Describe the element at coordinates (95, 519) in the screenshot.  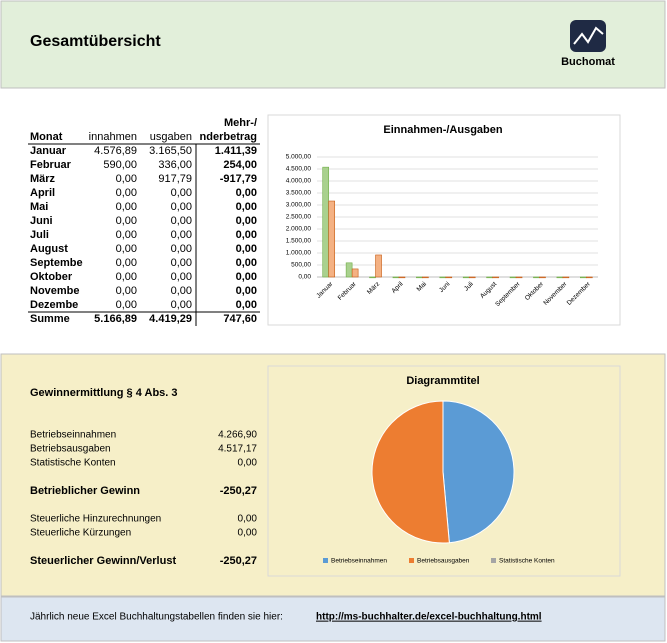
I see `result-label: Steuerliche Hinzurechnungen` at that location.